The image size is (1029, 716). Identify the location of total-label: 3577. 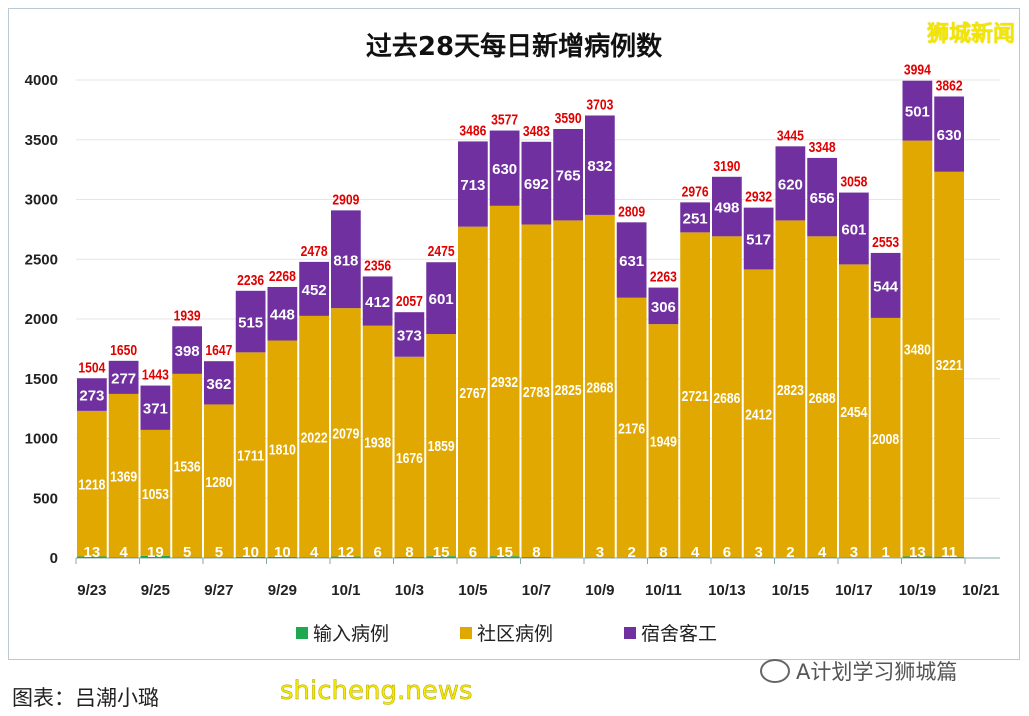
(504, 120).